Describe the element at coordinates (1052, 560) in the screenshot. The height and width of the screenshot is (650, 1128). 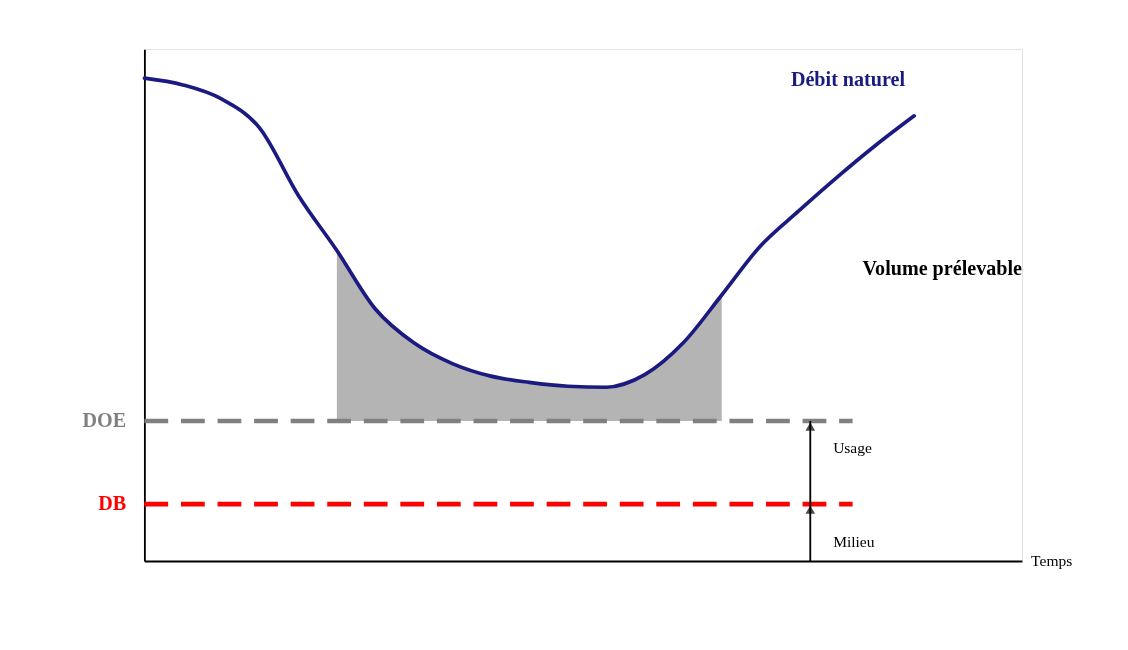
I see `text: Temps` at that location.